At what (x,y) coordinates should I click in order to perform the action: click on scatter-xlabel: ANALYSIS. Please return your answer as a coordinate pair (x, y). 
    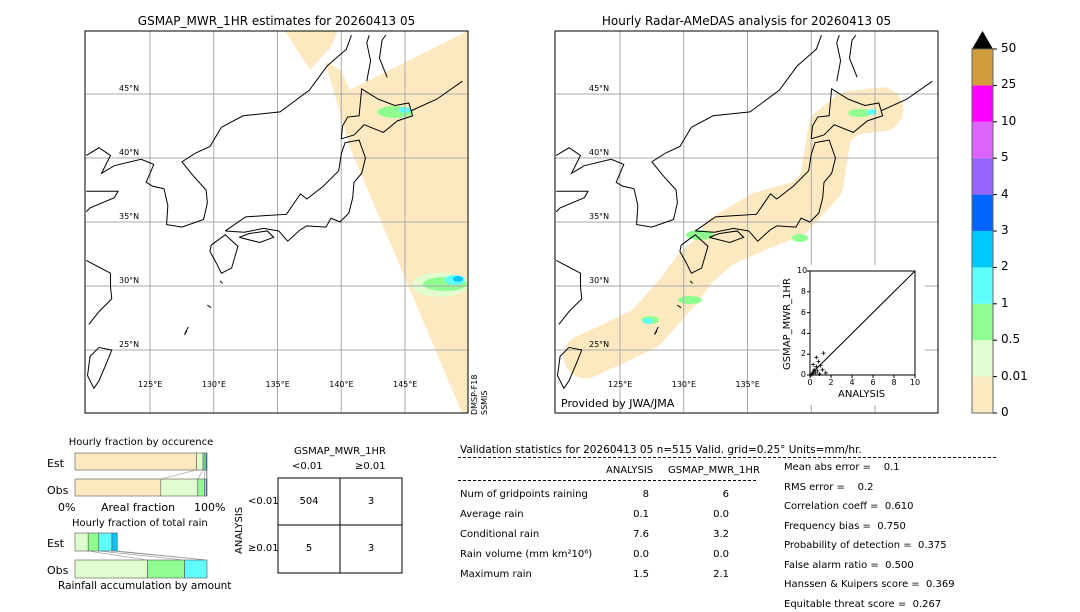
    Looking at the image, I should click on (862, 394).